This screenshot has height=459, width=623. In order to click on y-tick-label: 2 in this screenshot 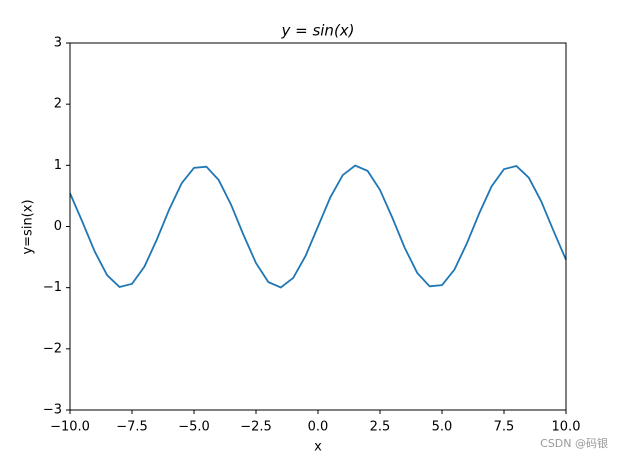, I will do `click(58, 104)`.